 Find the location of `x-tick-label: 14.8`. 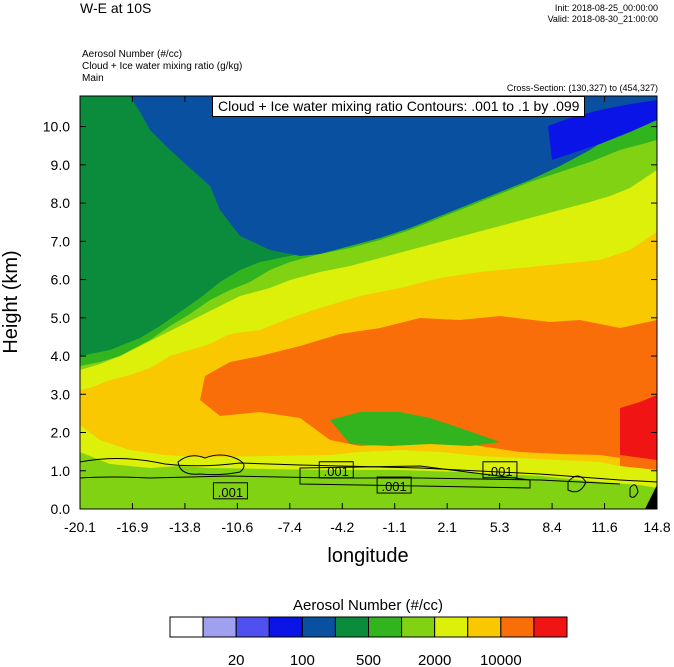

x-tick-label: 14.8 is located at coordinates (656, 527).